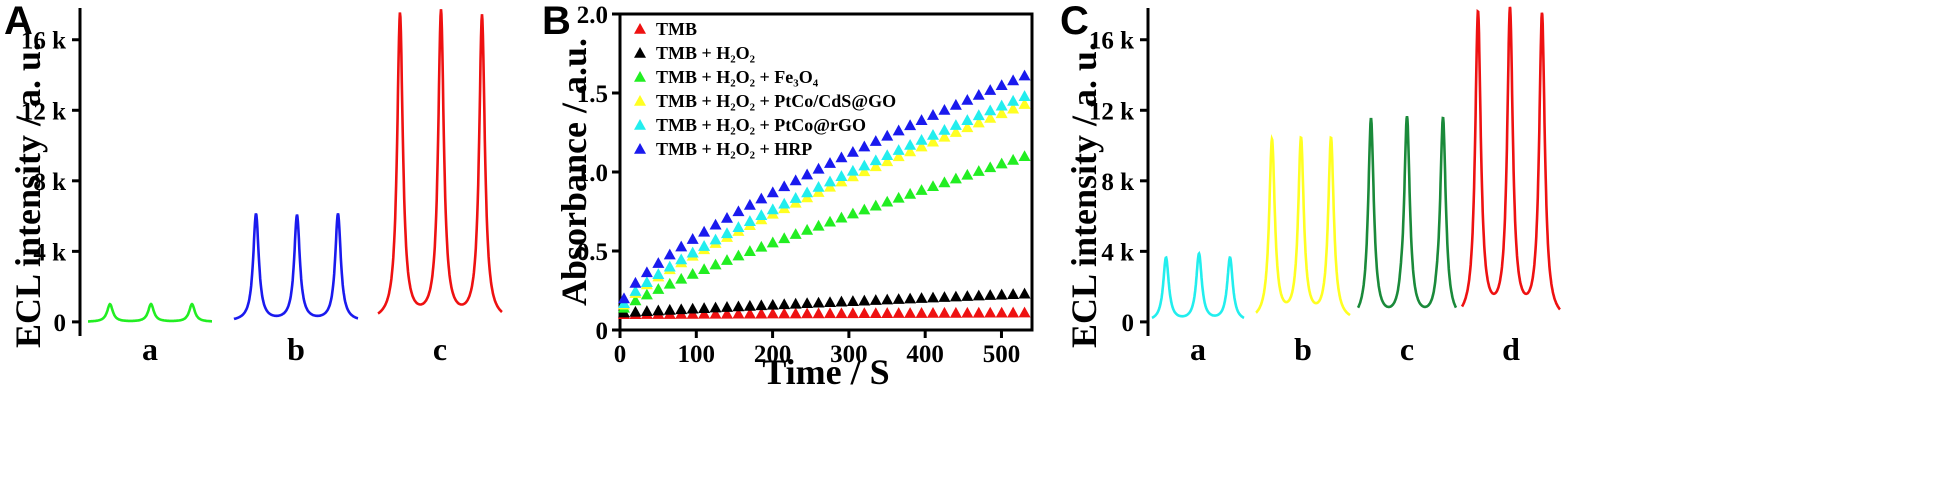 The width and height of the screenshot is (1960, 488). Describe the element at coordinates (734, 149) in the screenshot. I see `legend-entry: TMB + H₂O₂ + HRP` at that location.